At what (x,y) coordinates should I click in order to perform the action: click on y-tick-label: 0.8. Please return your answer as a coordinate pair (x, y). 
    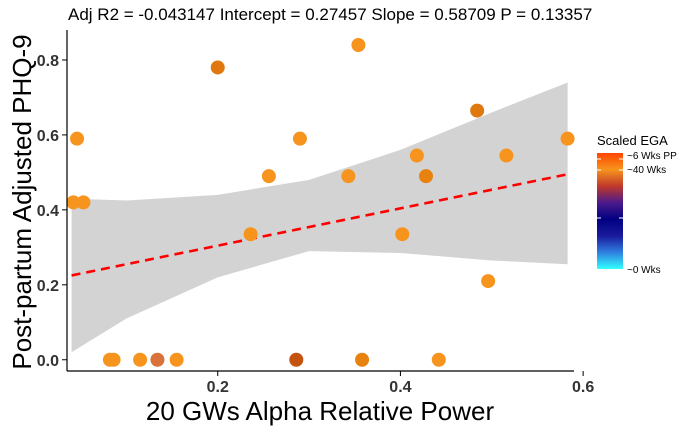
    Looking at the image, I should click on (48, 61).